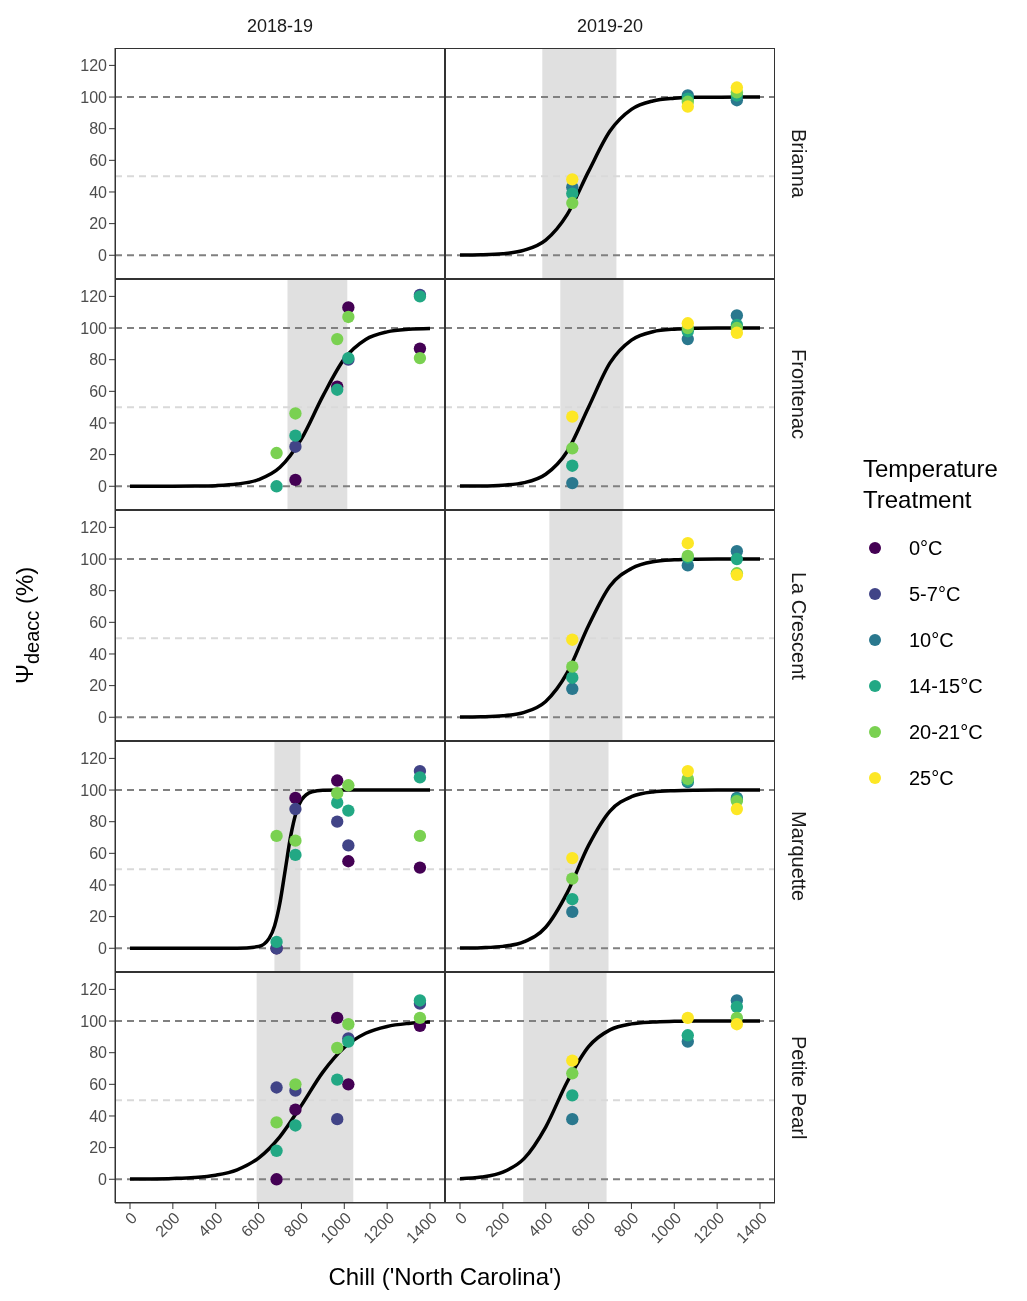 Image resolution: width=1027 pixels, height=1301 pixels. I want to click on legend-label: 20-21°C, so click(946, 732).